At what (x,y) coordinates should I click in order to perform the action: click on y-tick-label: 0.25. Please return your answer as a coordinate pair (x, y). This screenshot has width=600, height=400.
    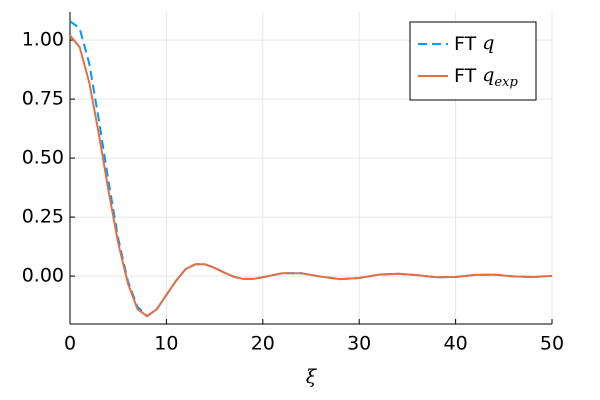
    Looking at the image, I should click on (43, 217).